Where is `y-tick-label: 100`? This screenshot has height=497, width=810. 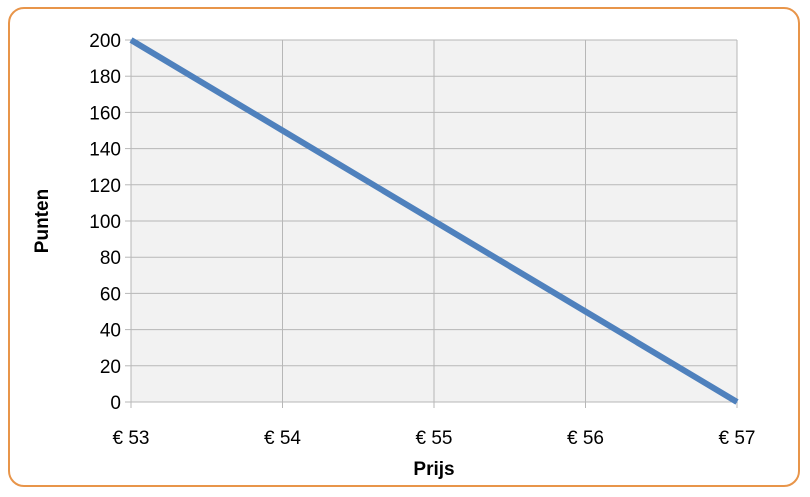 y-tick-label: 100 is located at coordinates (105, 222).